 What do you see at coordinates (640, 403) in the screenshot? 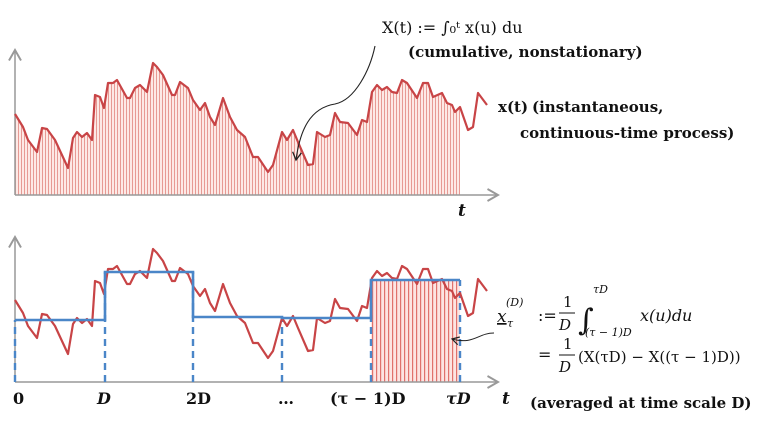
I see `averaging-note: (averaged at time scale D)` at bounding box center [640, 403].